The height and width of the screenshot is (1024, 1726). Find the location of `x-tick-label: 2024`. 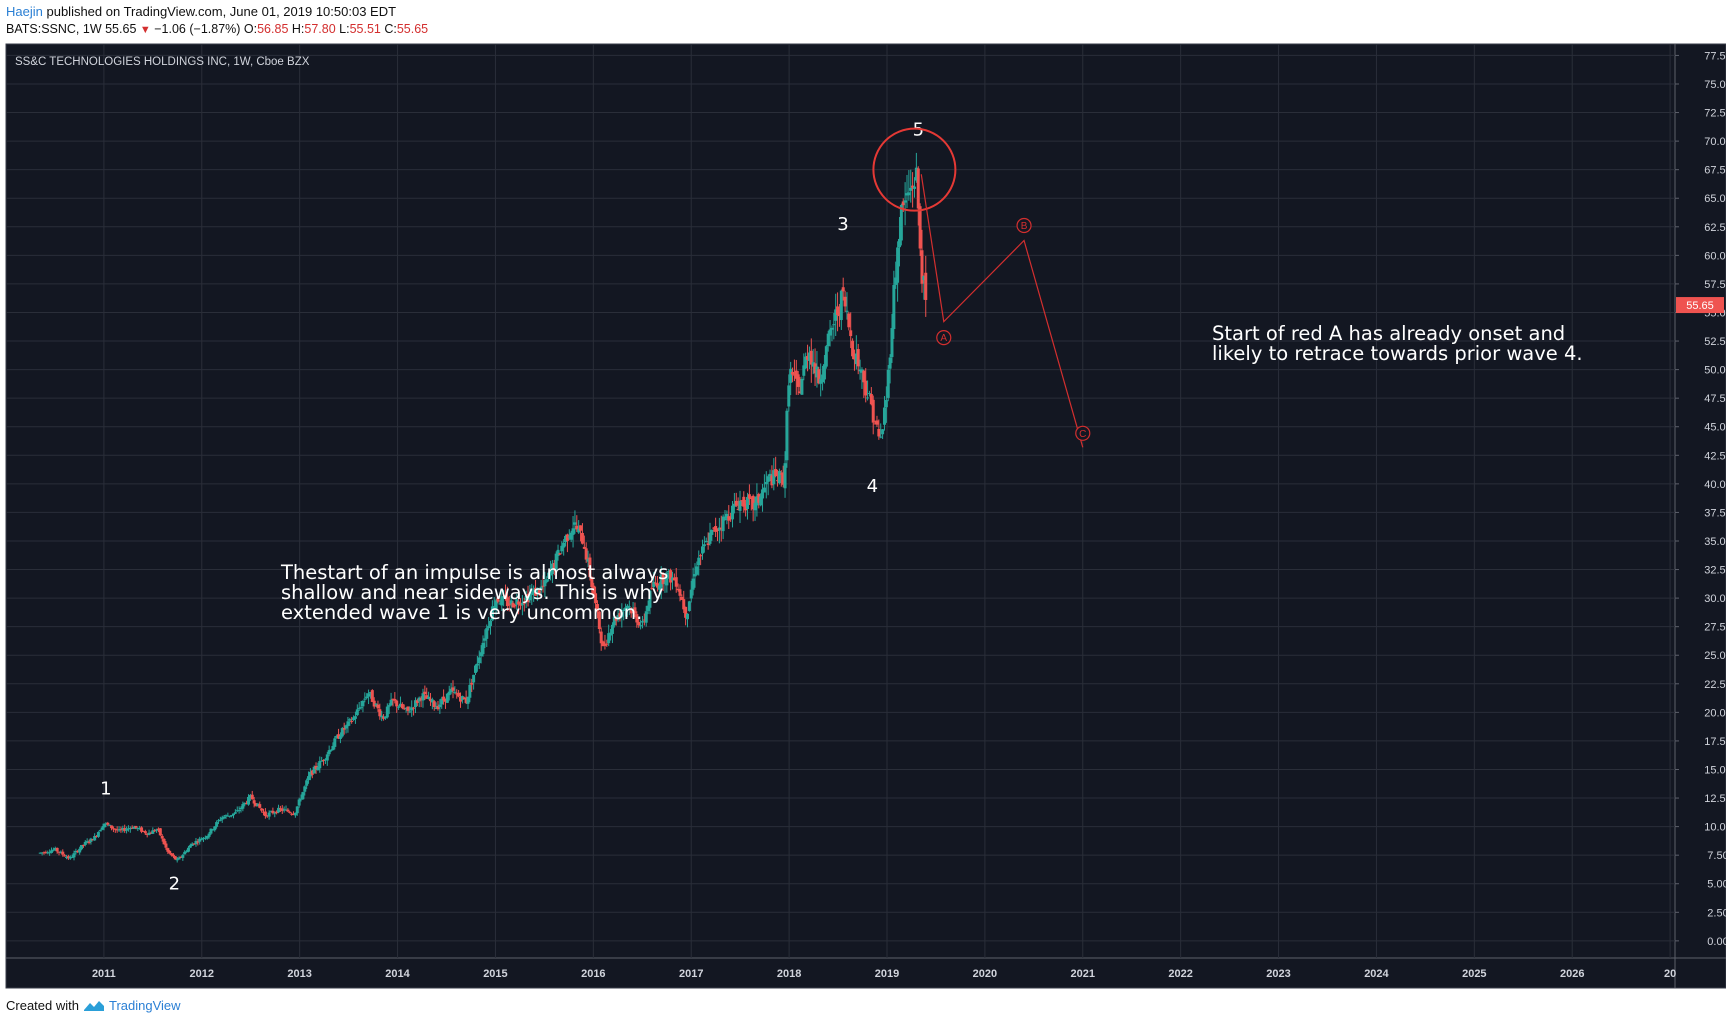

x-tick-label: 2024 is located at coordinates (1376, 974).